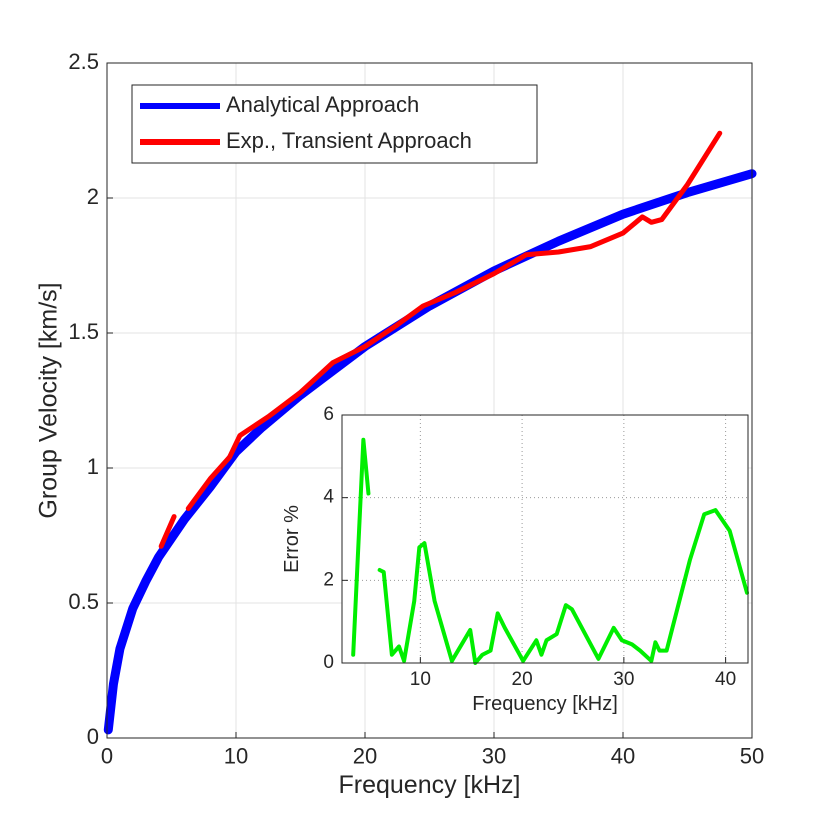  I want to click on legend-box, so click(334, 124).